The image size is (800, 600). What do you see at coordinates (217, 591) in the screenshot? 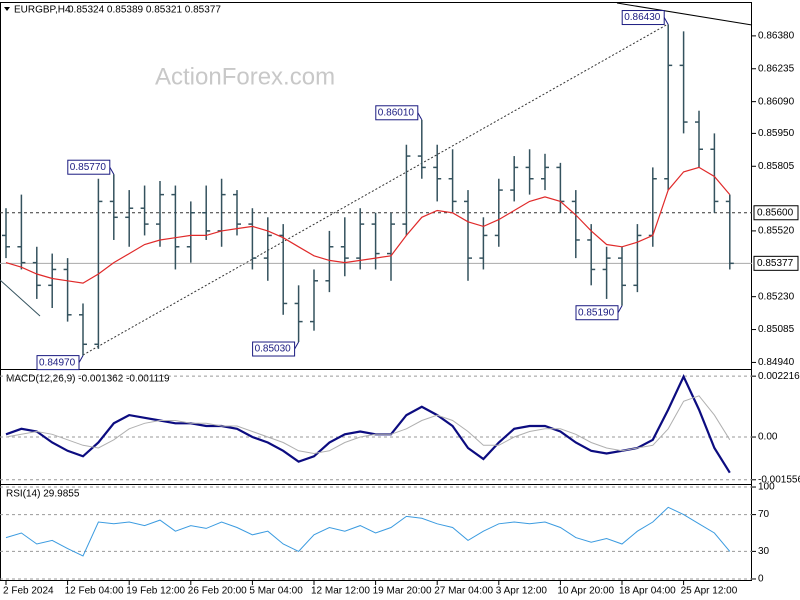
I see `x-tick-label: 26 Feb 20:00` at bounding box center [217, 591].